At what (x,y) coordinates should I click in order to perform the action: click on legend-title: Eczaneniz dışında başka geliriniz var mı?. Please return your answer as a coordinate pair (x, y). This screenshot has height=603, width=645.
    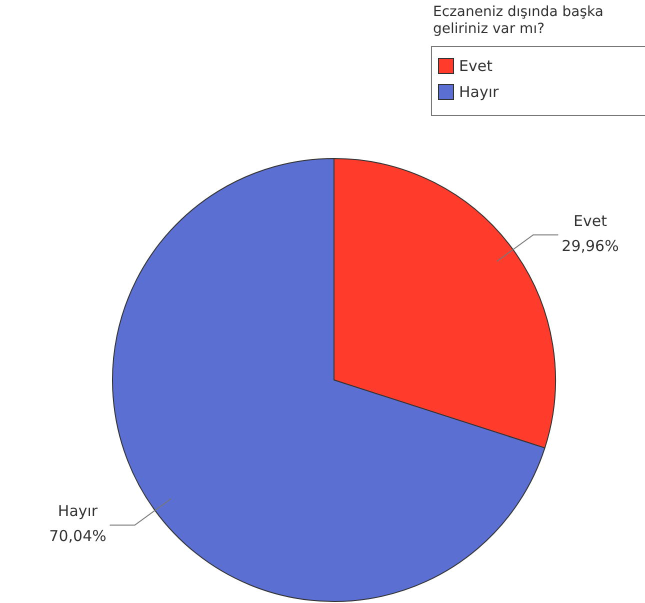
    Looking at the image, I should click on (518, 21).